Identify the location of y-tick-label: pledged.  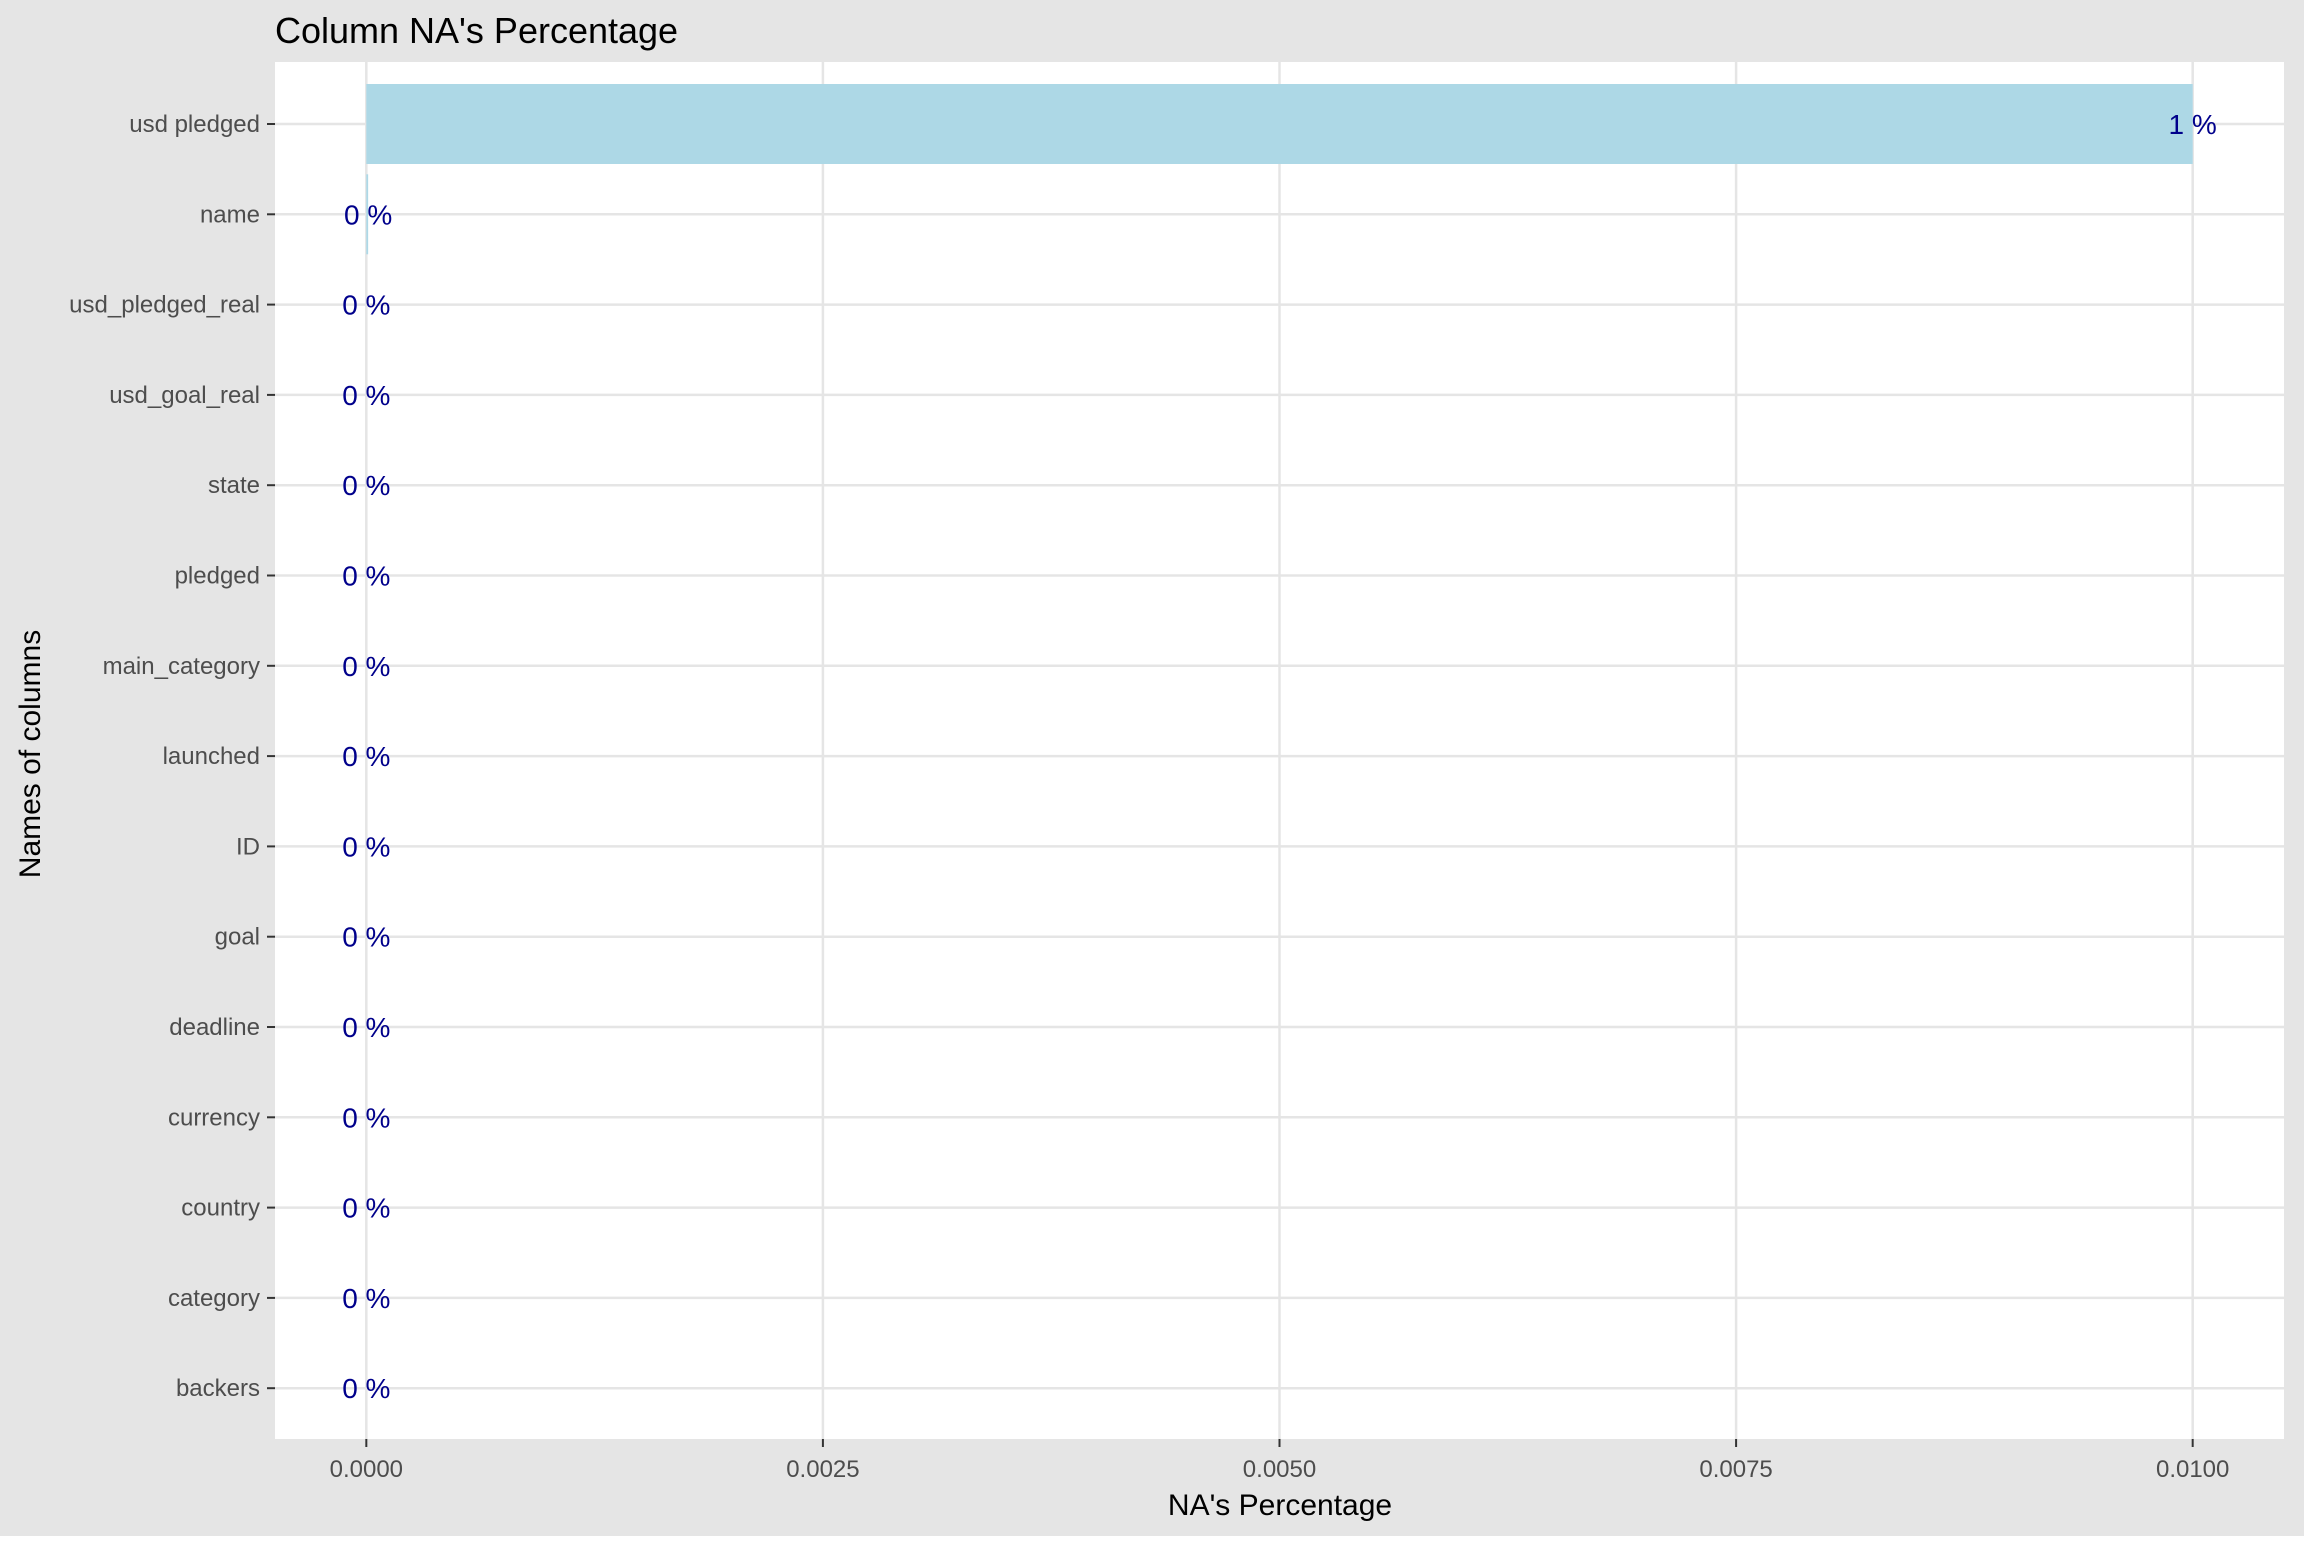
(217, 576).